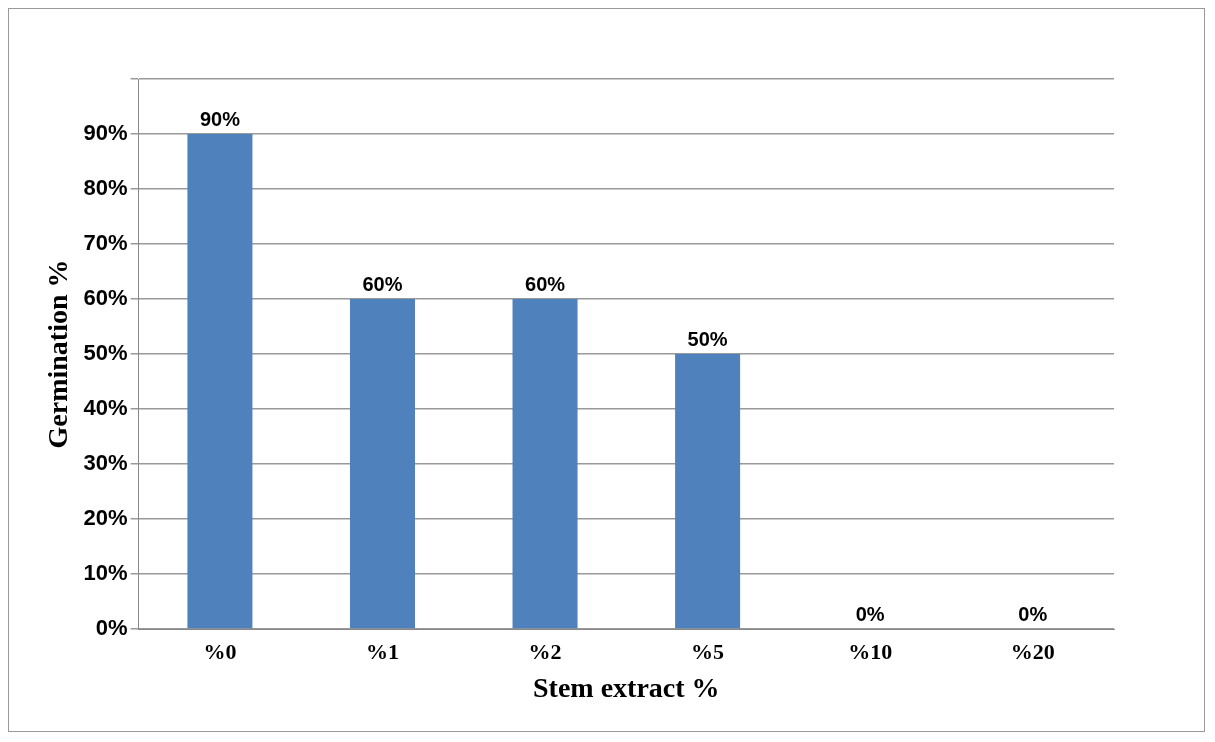  I want to click on x-tick-label: %10, so click(870, 651).